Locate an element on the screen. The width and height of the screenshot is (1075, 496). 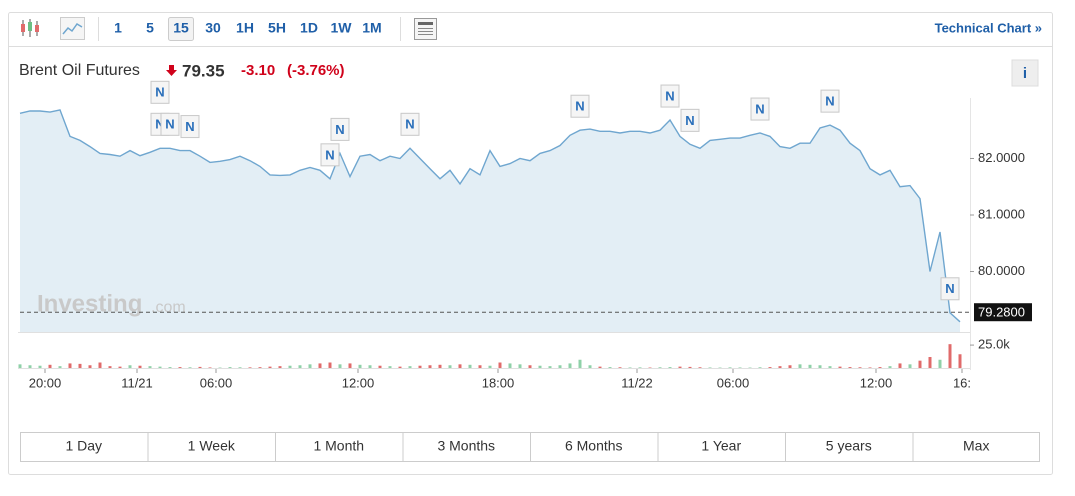
interval-button: 1 is located at coordinates (118, 28).